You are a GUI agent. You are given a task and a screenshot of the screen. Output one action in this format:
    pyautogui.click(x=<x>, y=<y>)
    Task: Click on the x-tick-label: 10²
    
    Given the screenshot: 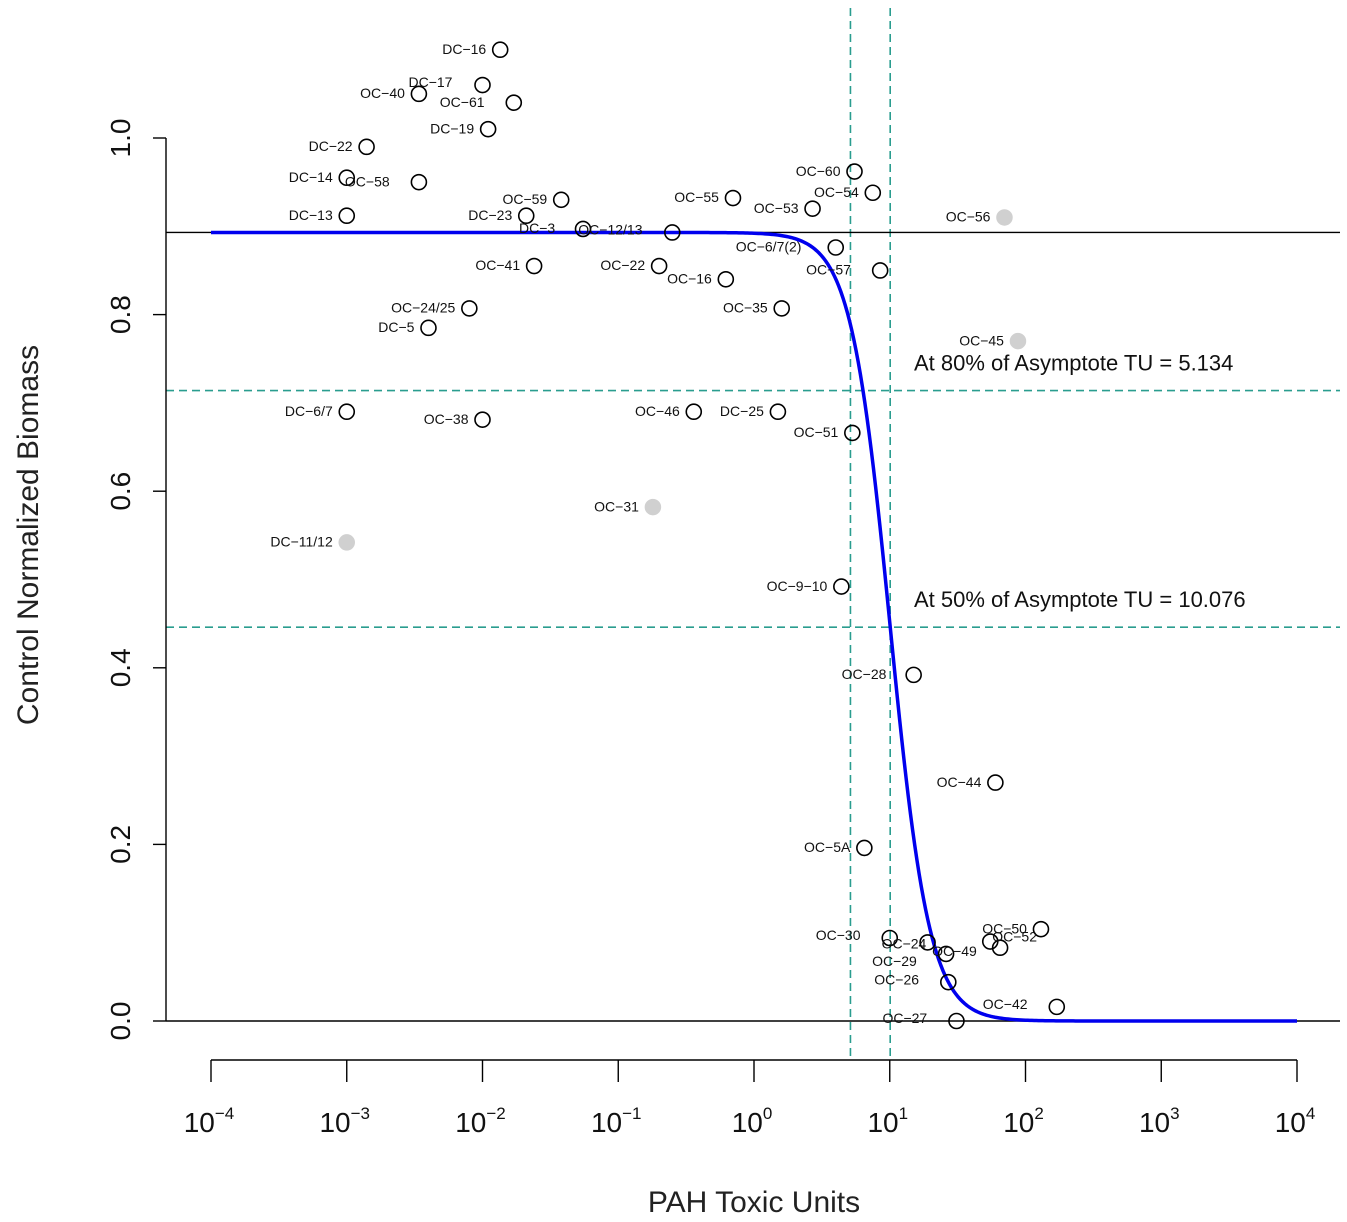 What is the action you would take?
    pyautogui.click(x=1023, y=1121)
    